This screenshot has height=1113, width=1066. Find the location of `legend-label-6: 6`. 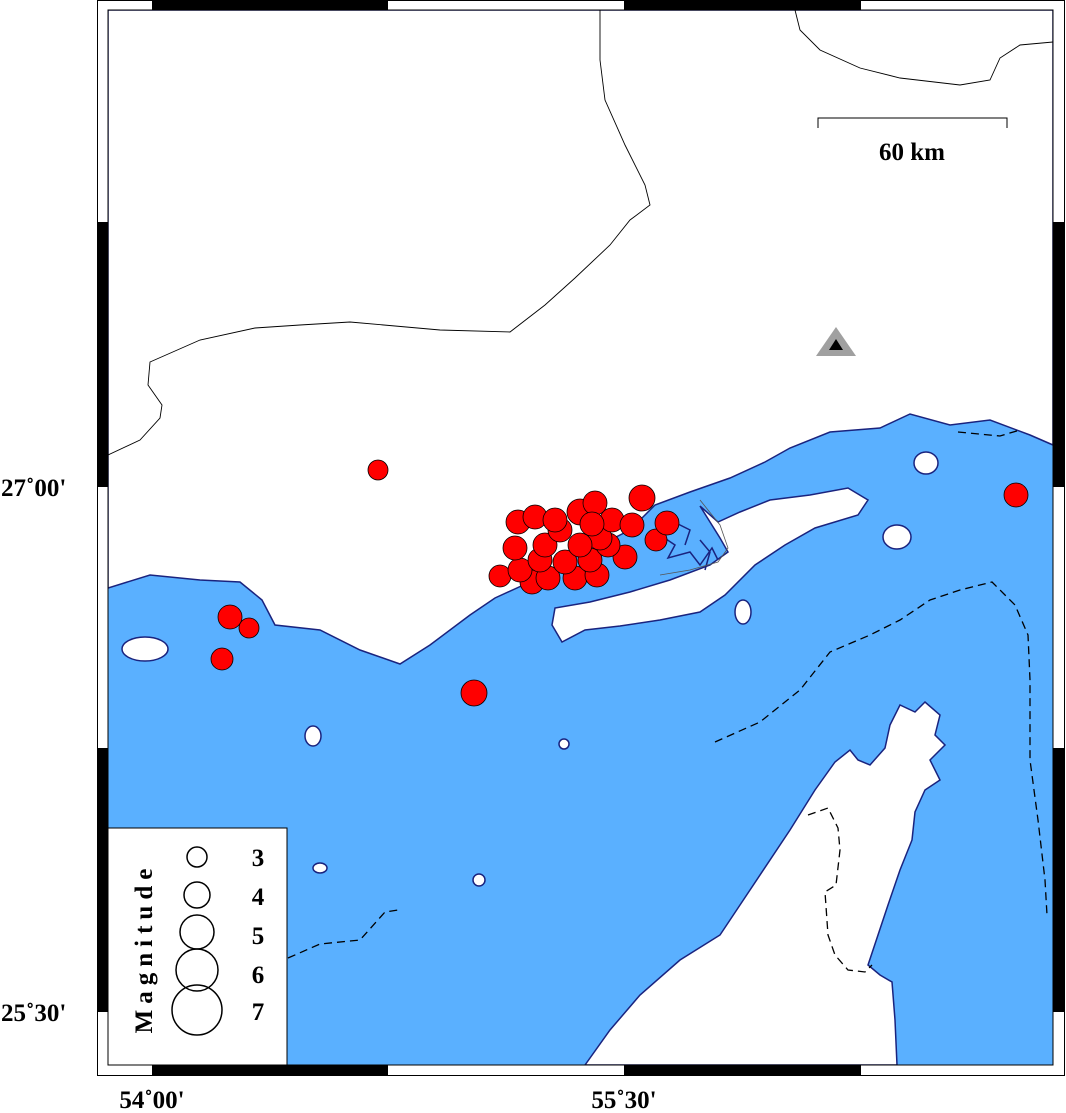

legend-label-6: 6 is located at coordinates (258, 975).